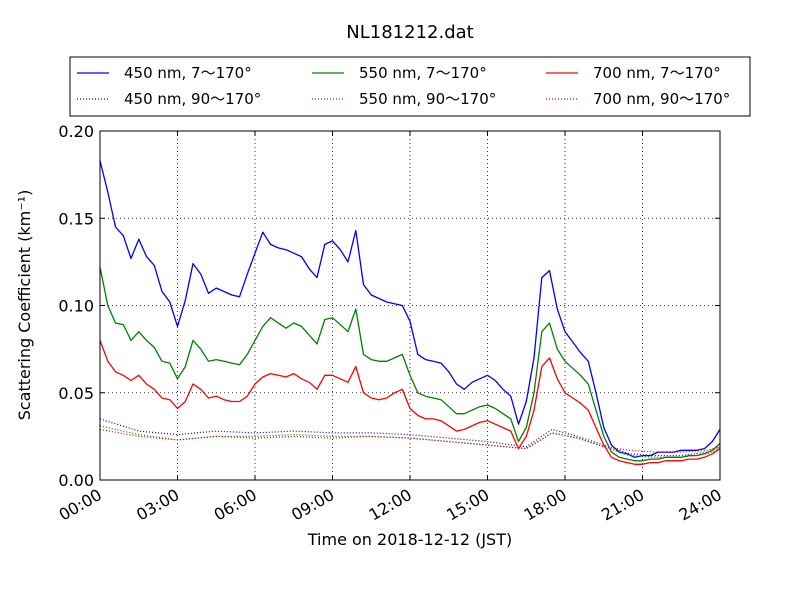  Describe the element at coordinates (76, 131) in the screenshot. I see `y-tick-label: 0.20` at that location.